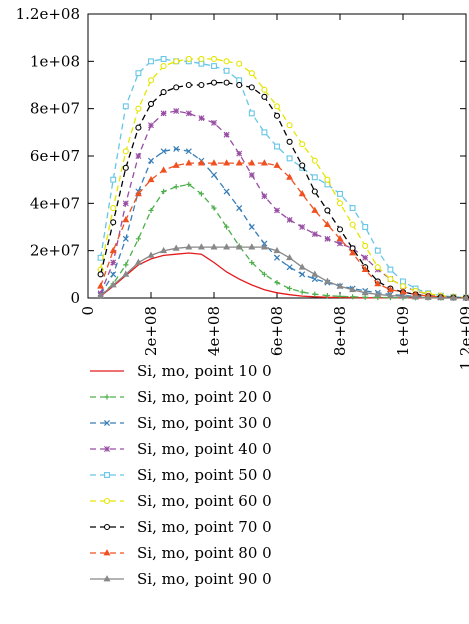 The image size is (469, 624). Describe the element at coordinates (55, 156) in the screenshot. I see `y-tick-label: 6e+07` at that location.